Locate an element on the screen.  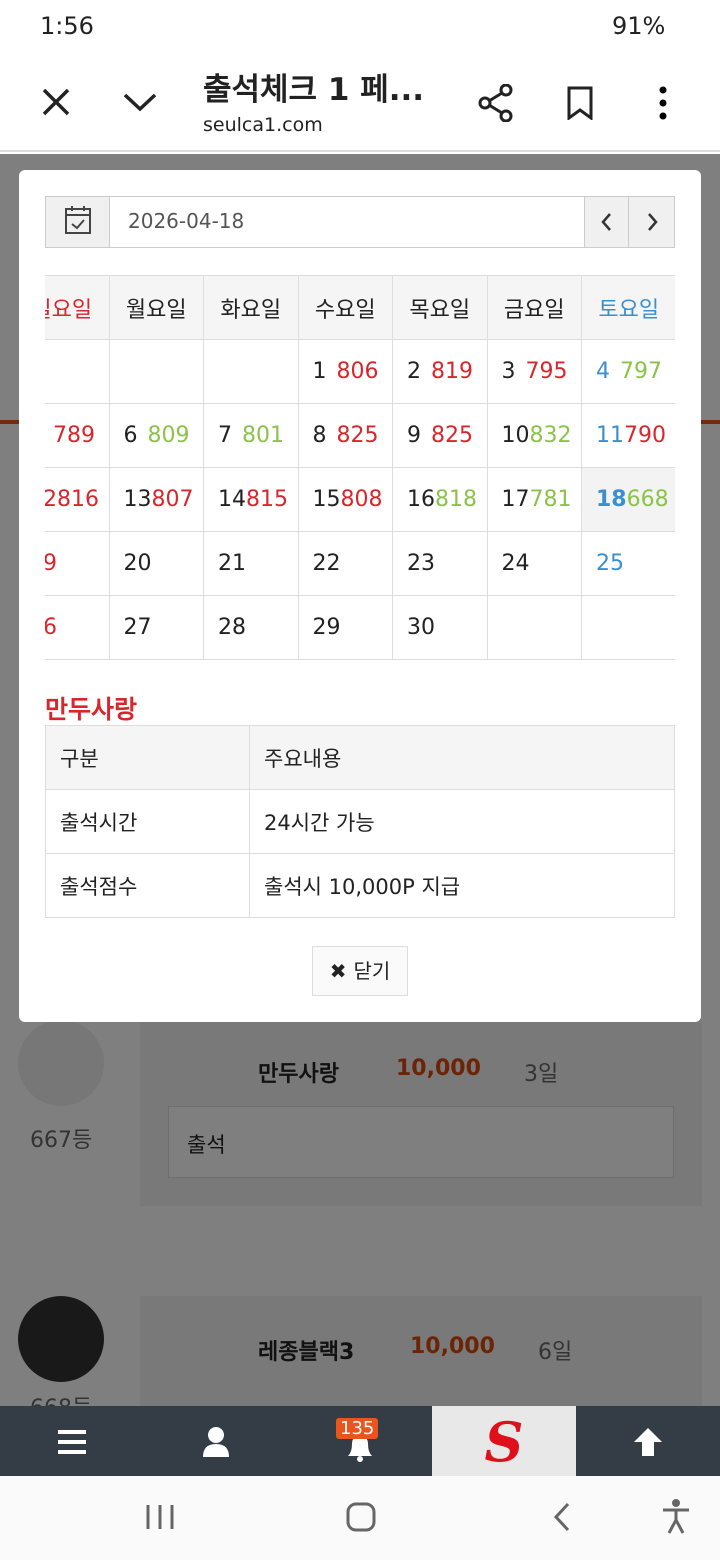
badge: 135 is located at coordinates (357, 1428).